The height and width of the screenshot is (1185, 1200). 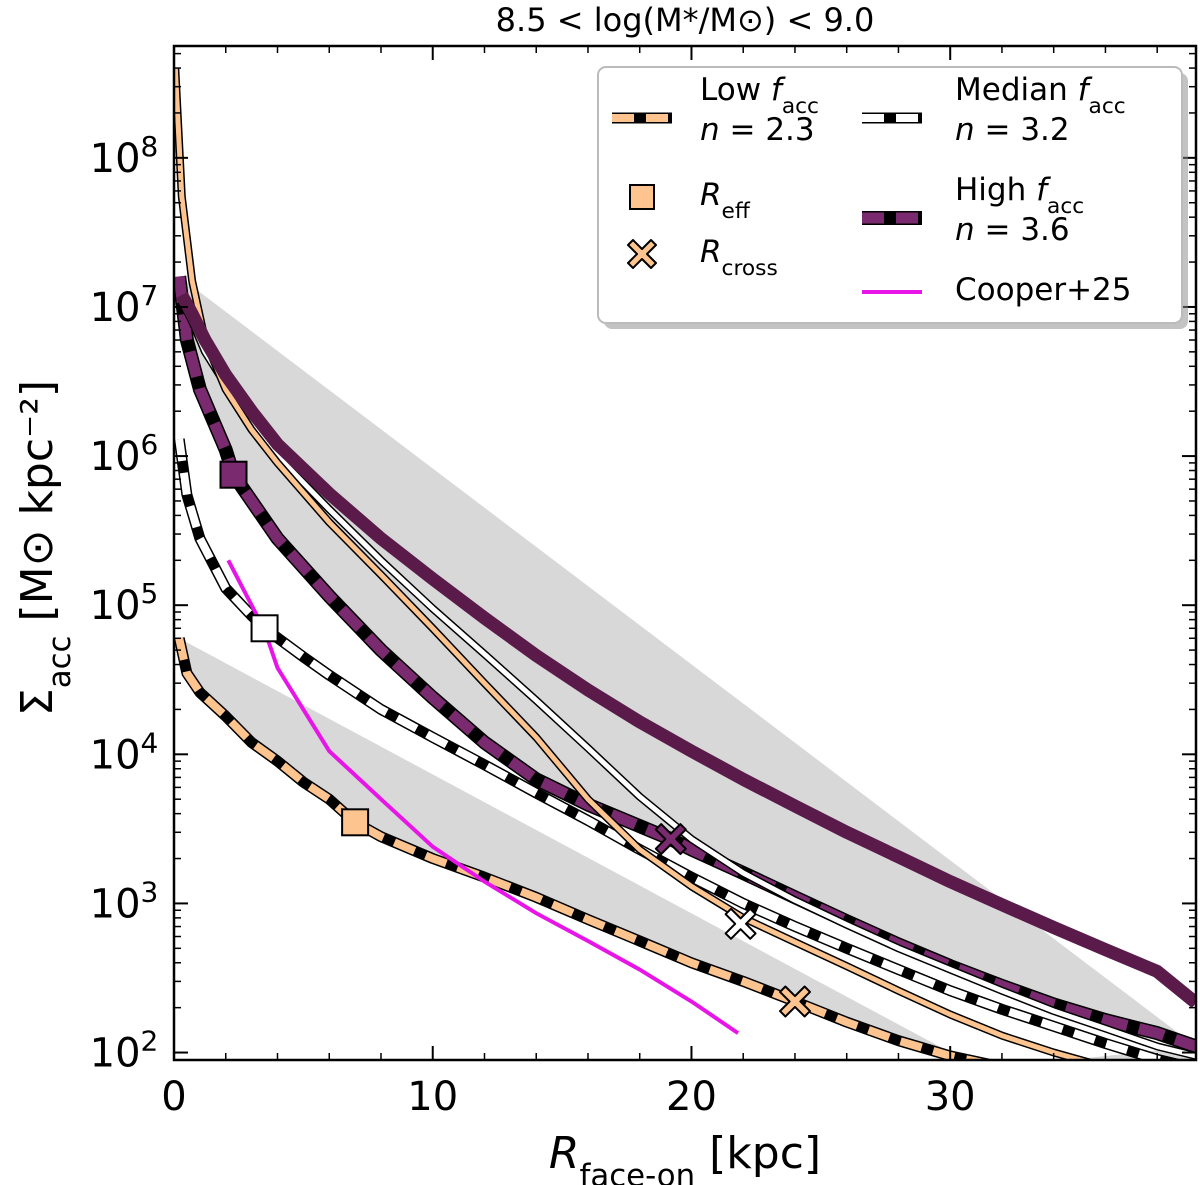 I want to click on y-tick-label: 10⁵, so click(x=124, y=603).